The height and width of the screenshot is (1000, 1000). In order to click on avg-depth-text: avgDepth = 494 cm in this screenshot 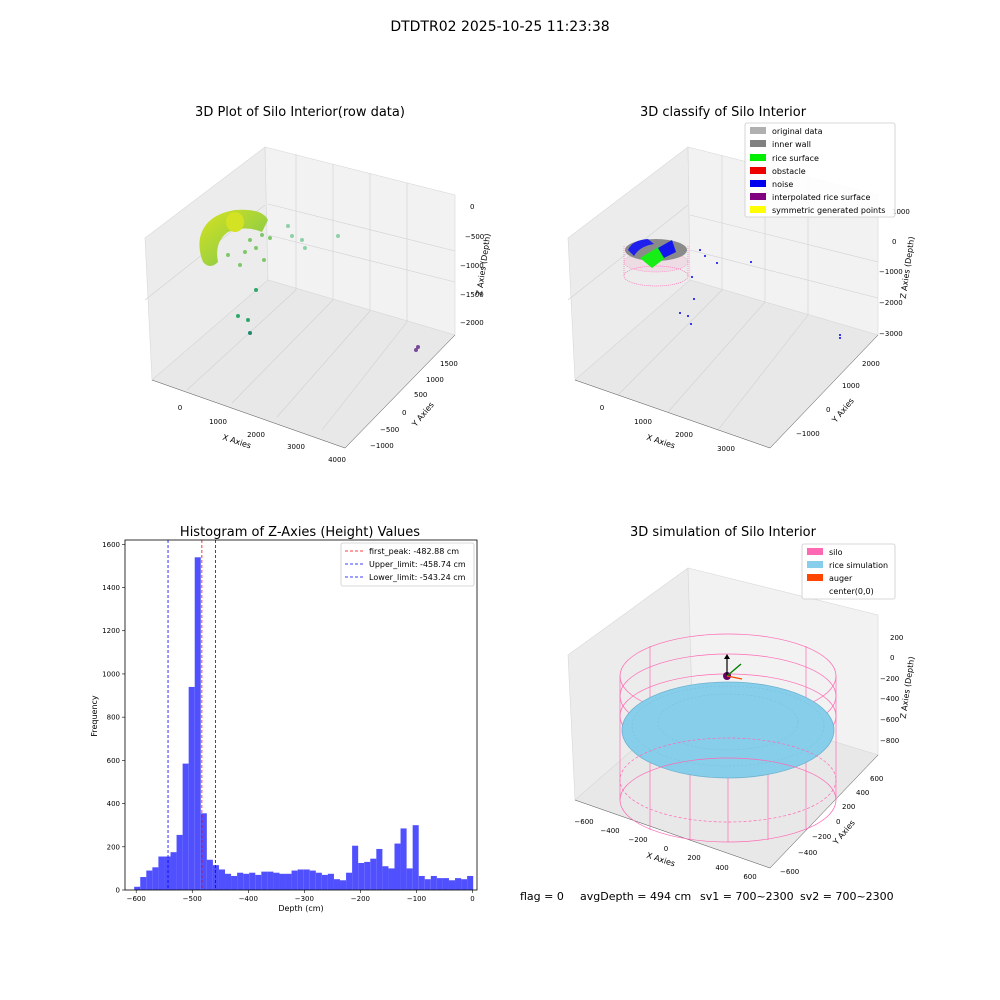, I will do `click(635, 896)`.